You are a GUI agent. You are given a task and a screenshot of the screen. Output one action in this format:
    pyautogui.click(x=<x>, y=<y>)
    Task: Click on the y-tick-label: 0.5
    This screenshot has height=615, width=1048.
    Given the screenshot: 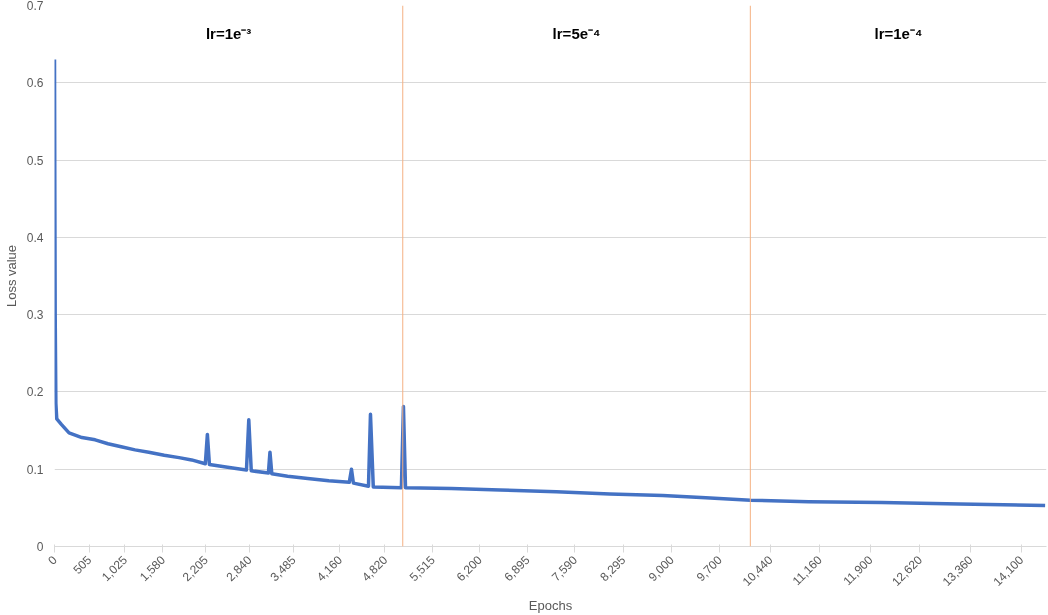 What is the action you would take?
    pyautogui.click(x=35, y=160)
    